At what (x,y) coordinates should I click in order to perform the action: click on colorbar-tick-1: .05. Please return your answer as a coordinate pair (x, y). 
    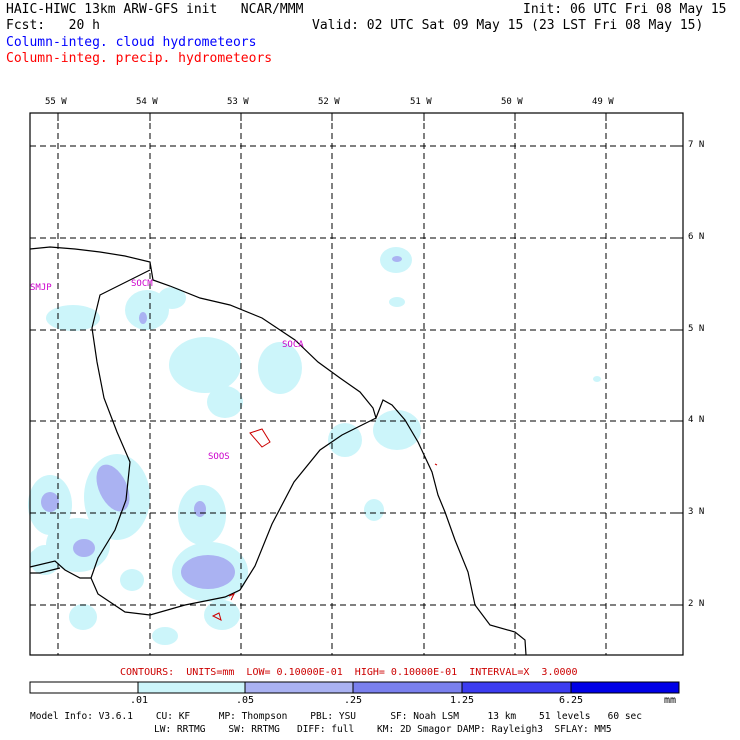
    Looking at the image, I should click on (245, 700).